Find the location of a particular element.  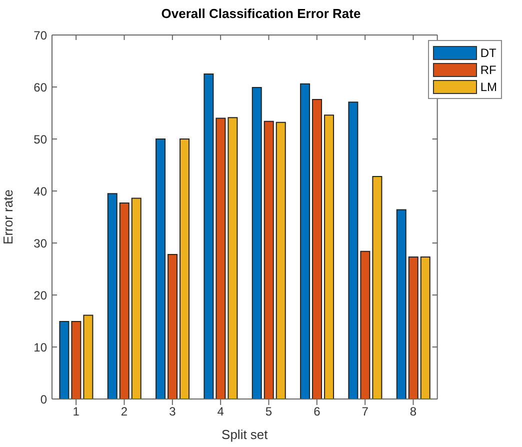

x-tick-label: 6 is located at coordinates (317, 411).